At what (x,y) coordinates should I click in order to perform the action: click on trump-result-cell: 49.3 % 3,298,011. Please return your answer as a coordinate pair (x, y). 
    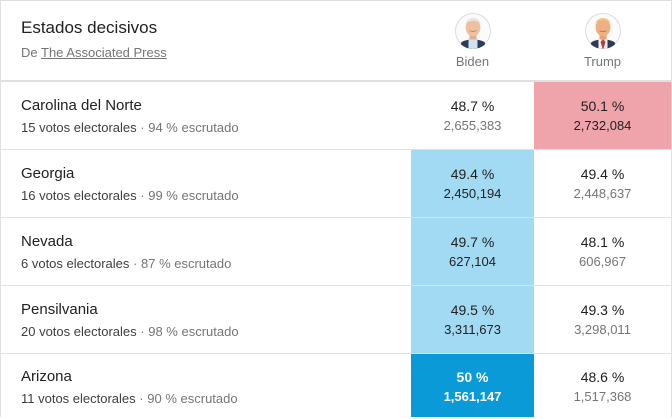
    Looking at the image, I should click on (602, 319).